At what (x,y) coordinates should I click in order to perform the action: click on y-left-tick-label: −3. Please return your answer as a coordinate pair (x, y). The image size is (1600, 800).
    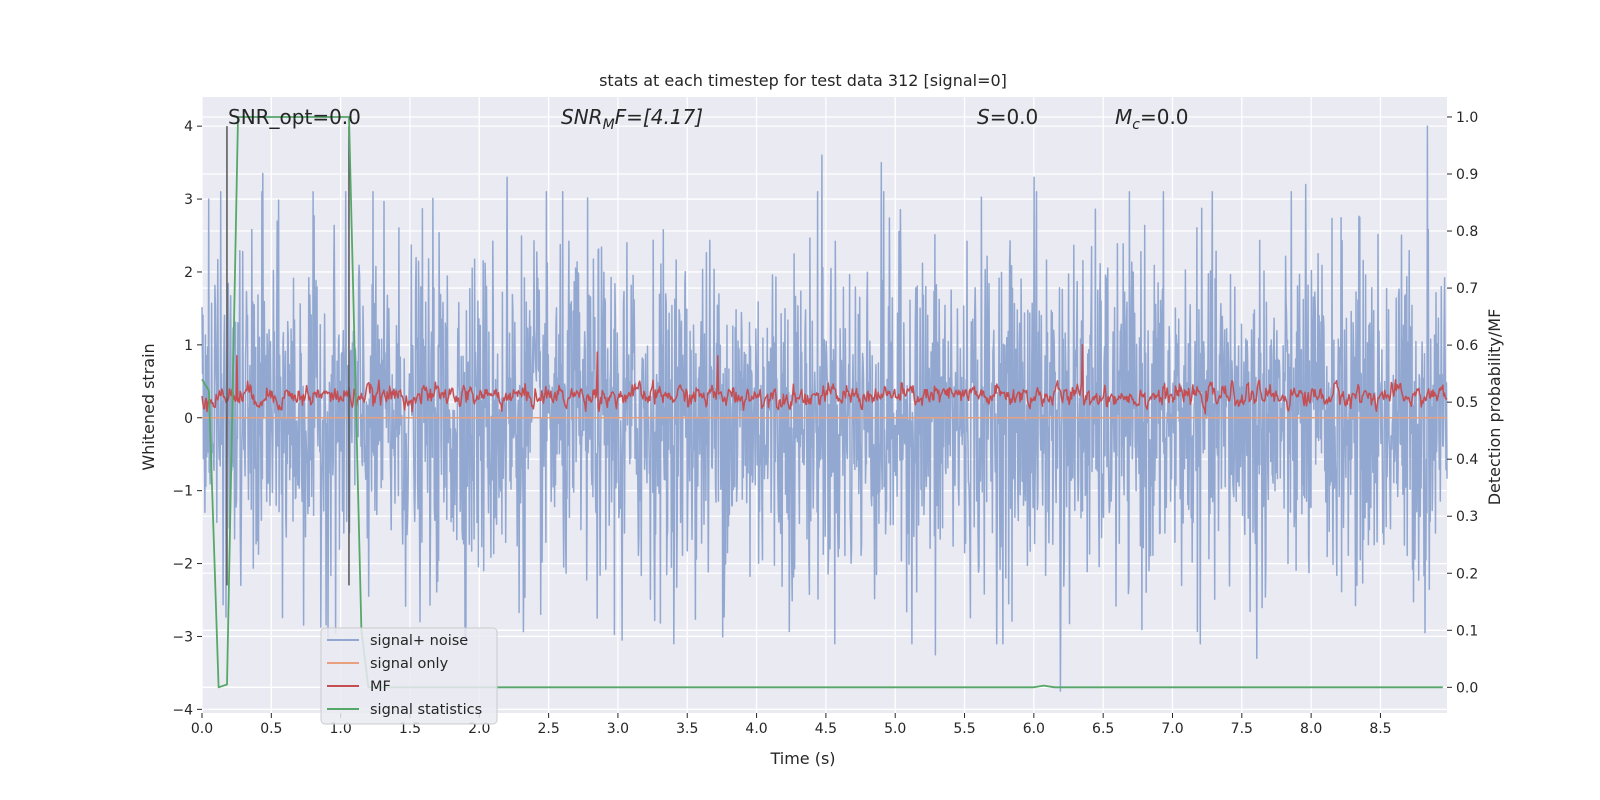
    Looking at the image, I should click on (182, 637).